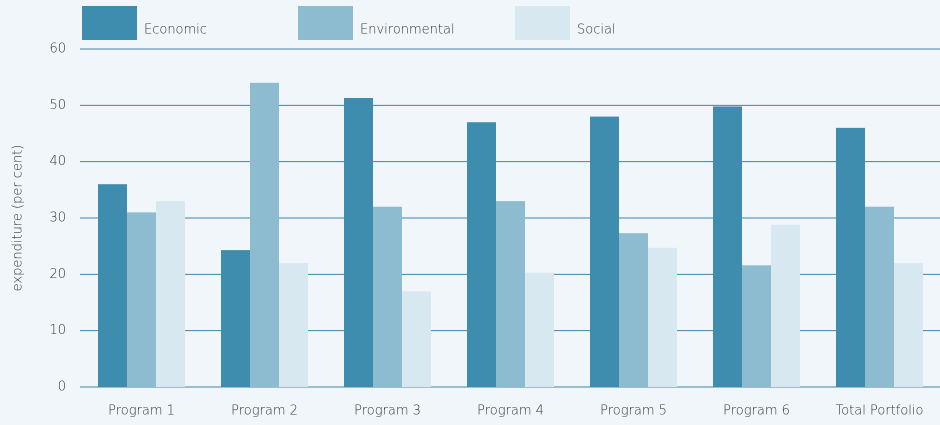 The image size is (940, 425). Describe the element at coordinates (880, 411) in the screenshot. I see `x-tick-label: Total Portfolio` at that location.